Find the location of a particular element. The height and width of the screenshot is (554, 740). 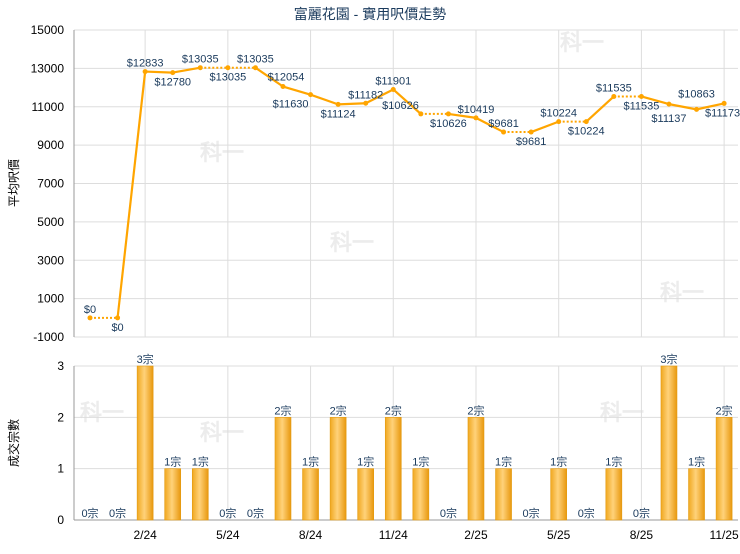

price-data-label: $11137 is located at coordinates (668, 119).